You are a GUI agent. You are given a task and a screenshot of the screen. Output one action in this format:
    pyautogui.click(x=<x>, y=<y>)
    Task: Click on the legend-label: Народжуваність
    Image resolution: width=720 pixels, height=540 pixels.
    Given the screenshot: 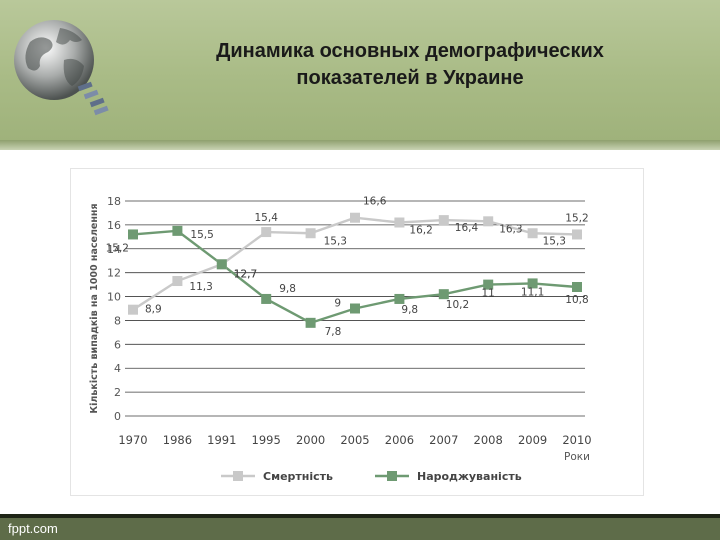 What is the action you would take?
    pyautogui.click(x=469, y=476)
    